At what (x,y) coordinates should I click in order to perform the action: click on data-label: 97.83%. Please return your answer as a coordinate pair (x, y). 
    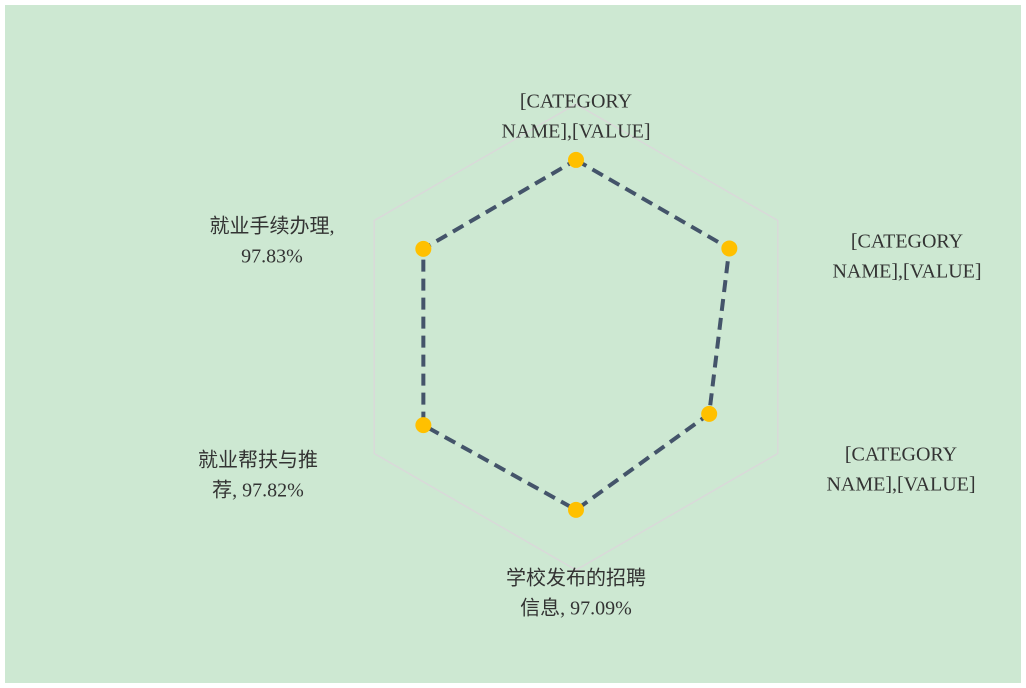
    Looking at the image, I should click on (272, 257).